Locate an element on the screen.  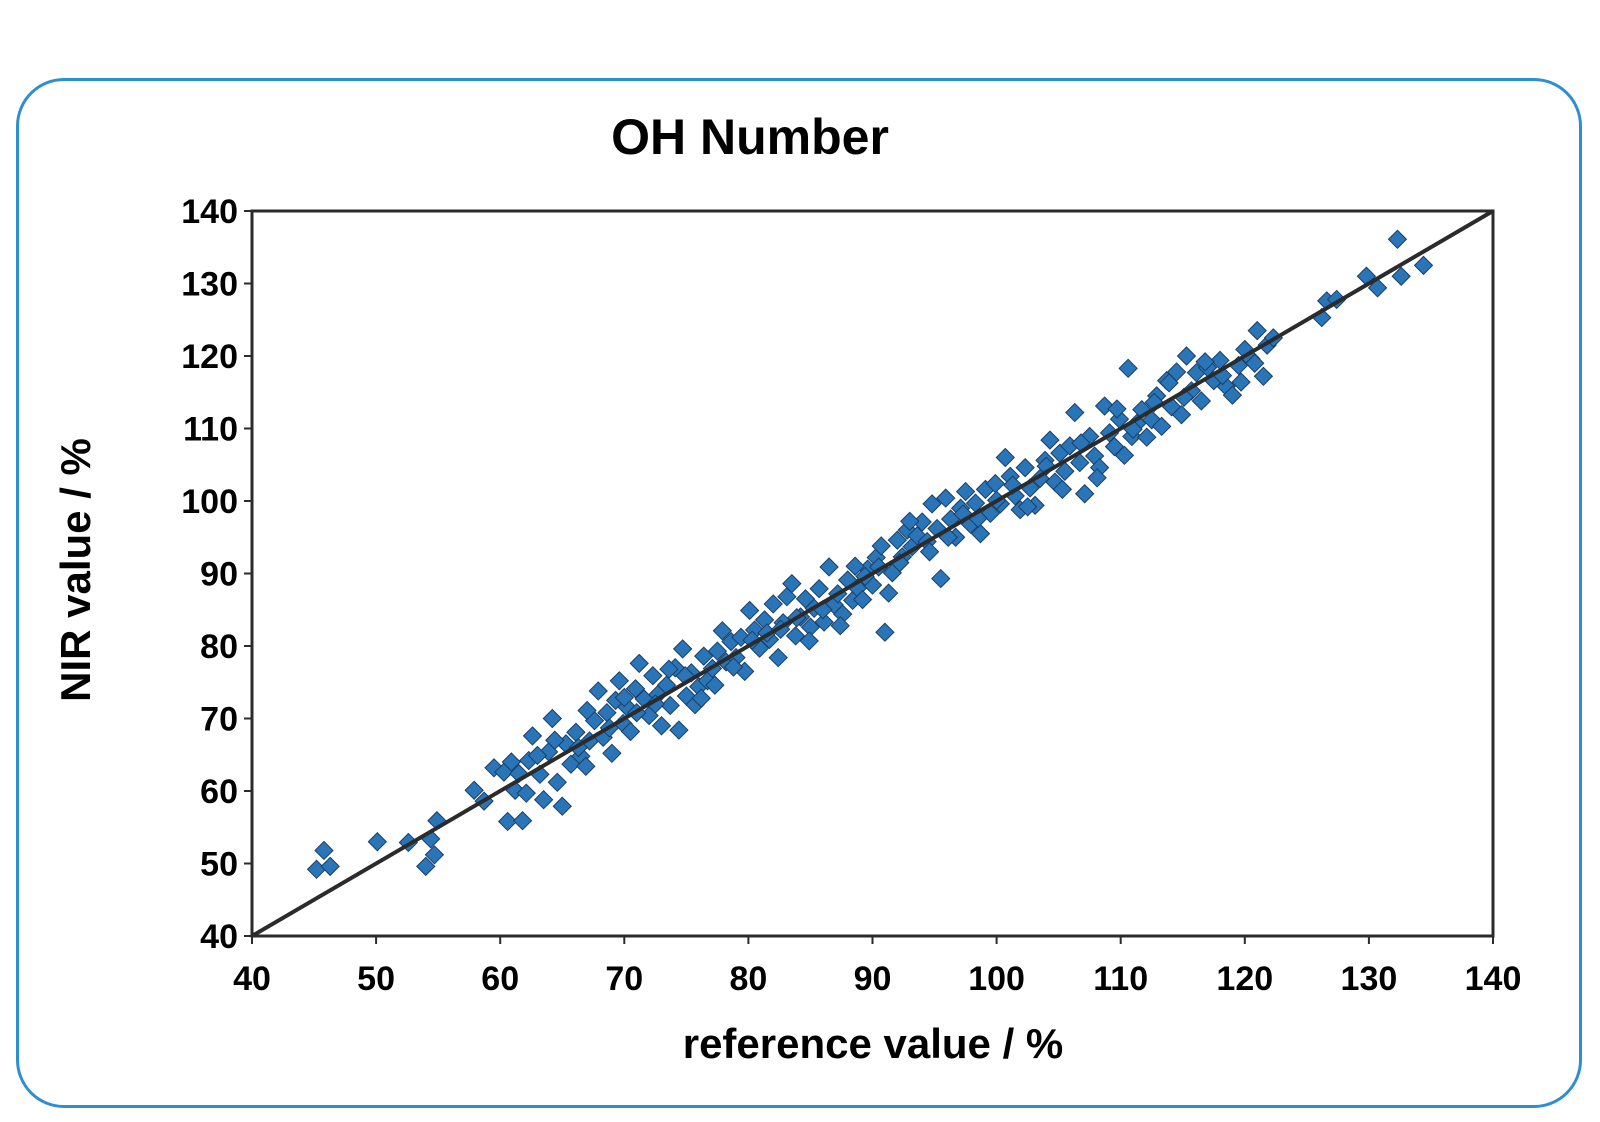
x-tick-label: 90 is located at coordinates (873, 979).